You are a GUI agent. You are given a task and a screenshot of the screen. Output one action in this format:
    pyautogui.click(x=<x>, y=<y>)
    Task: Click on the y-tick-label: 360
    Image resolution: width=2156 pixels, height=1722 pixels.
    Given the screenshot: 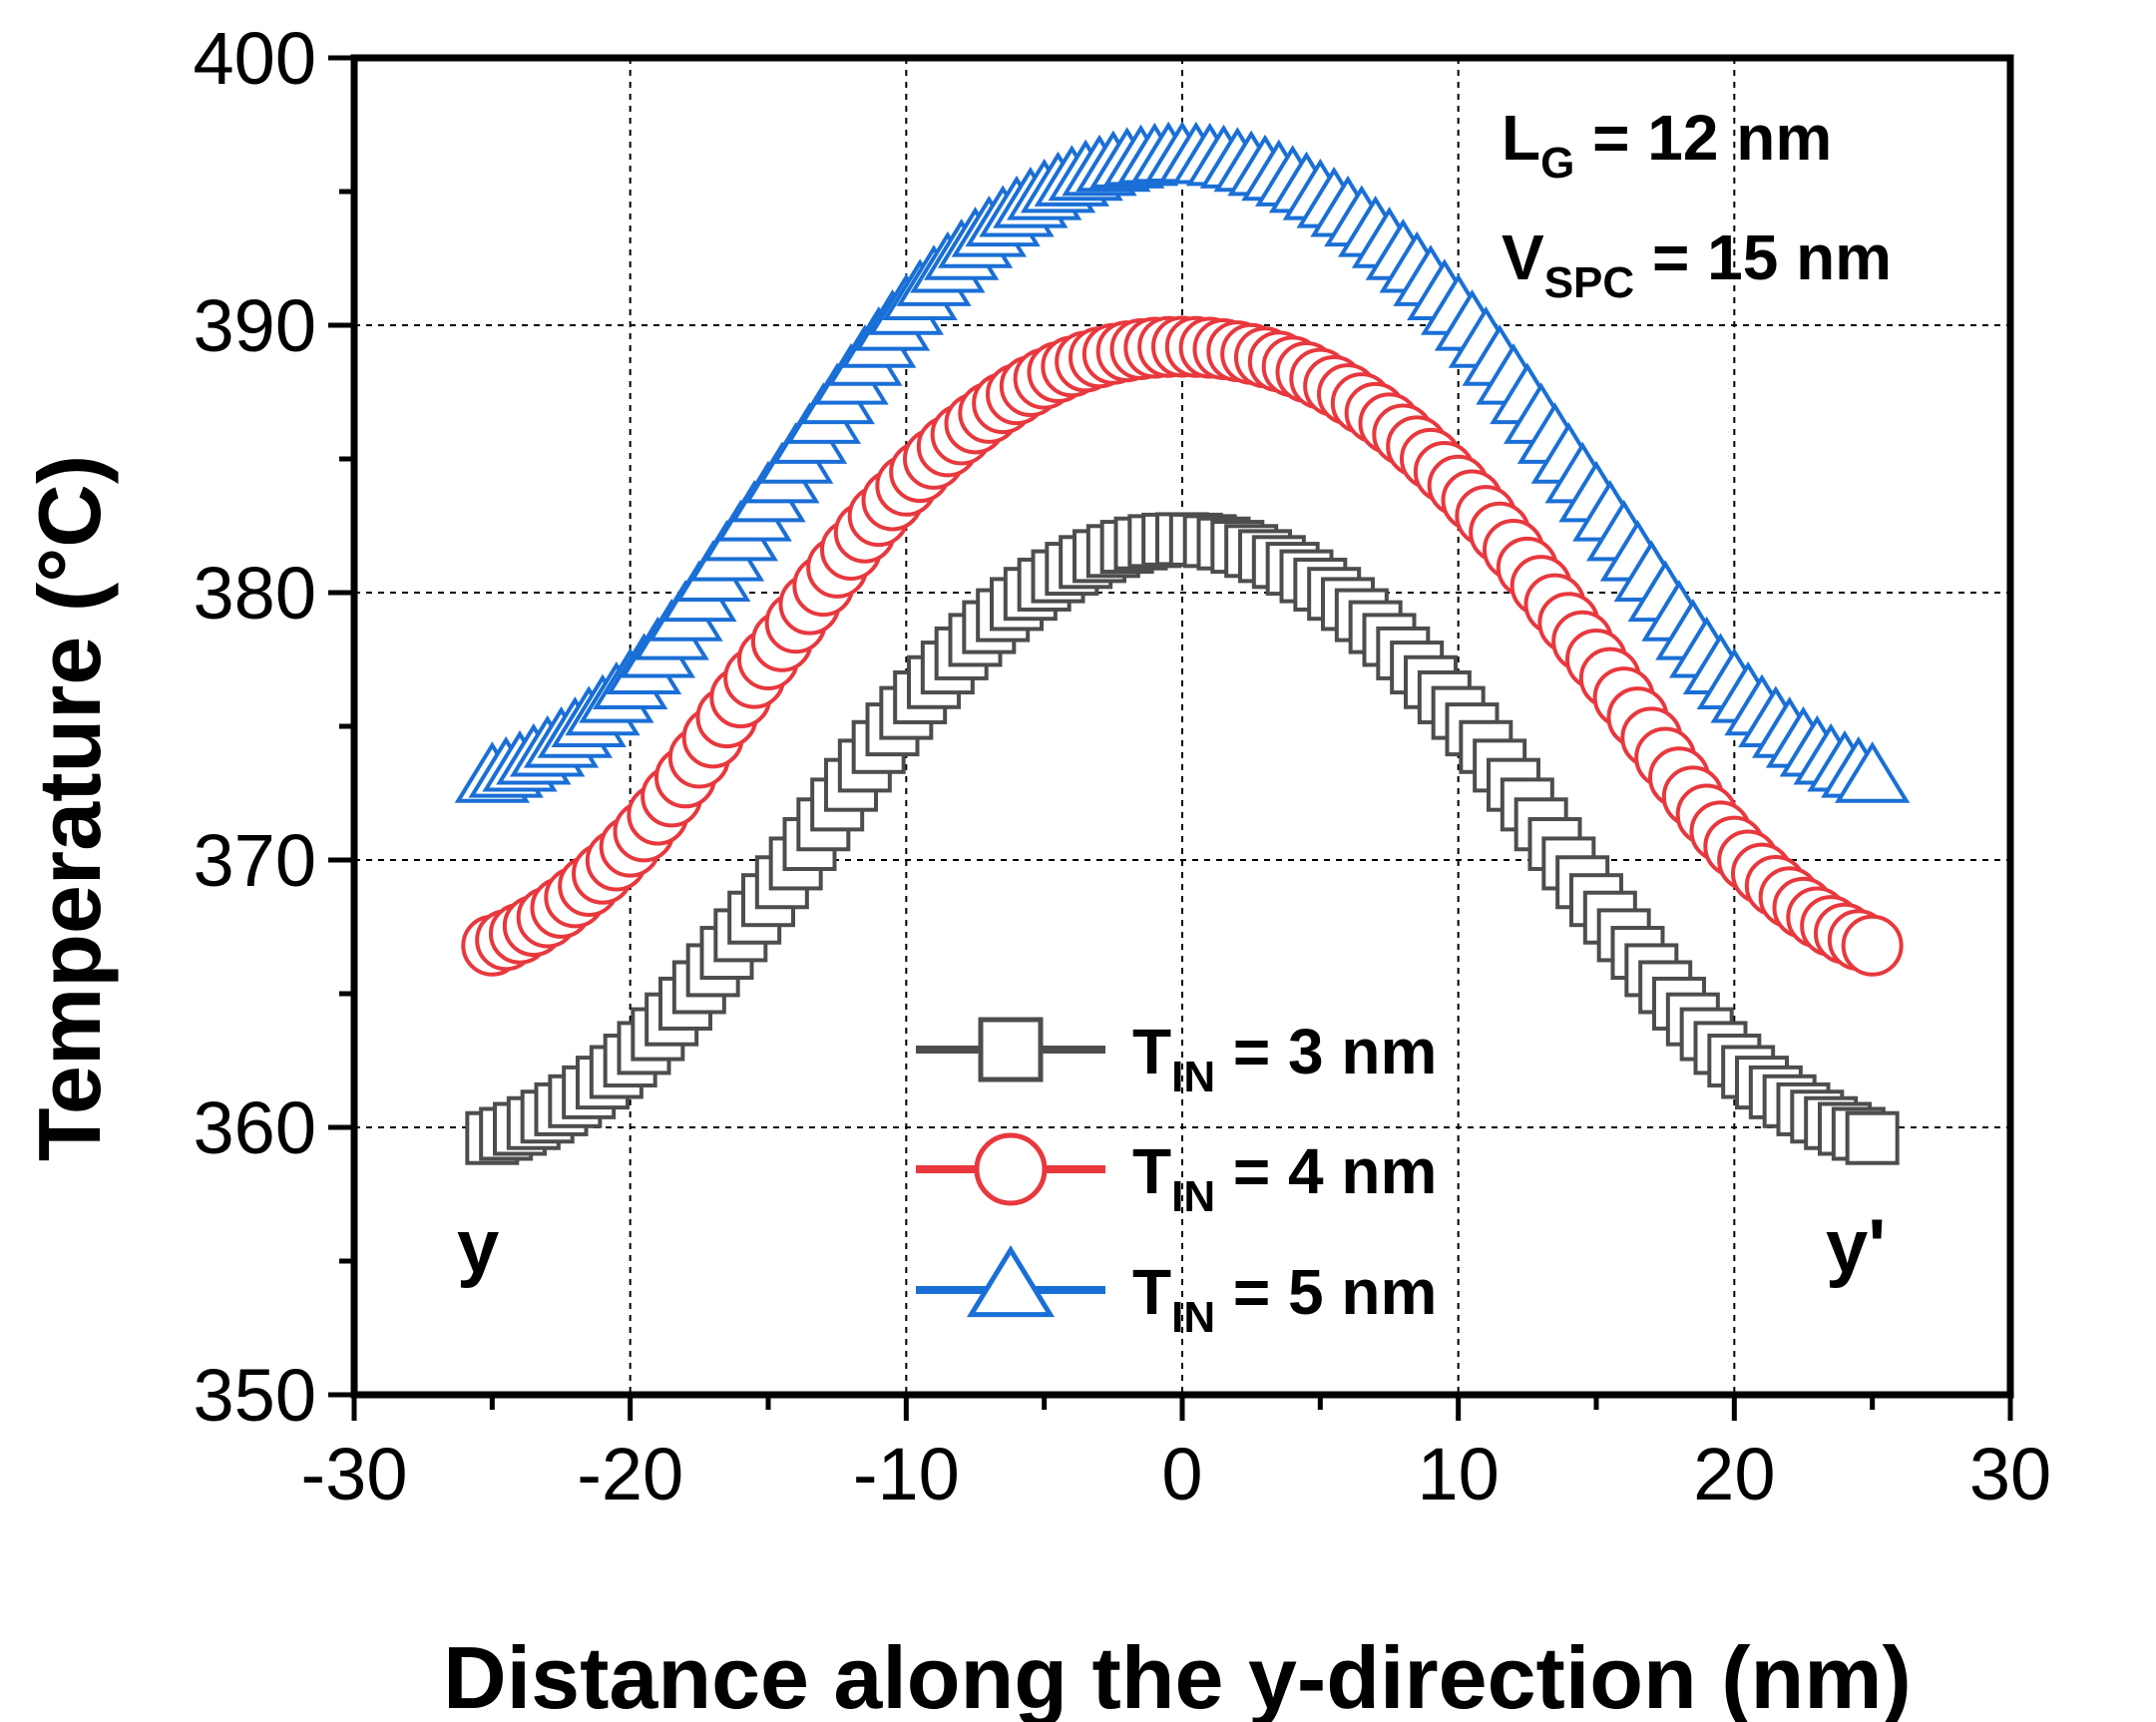 What is the action you would take?
    pyautogui.click(x=255, y=1127)
    